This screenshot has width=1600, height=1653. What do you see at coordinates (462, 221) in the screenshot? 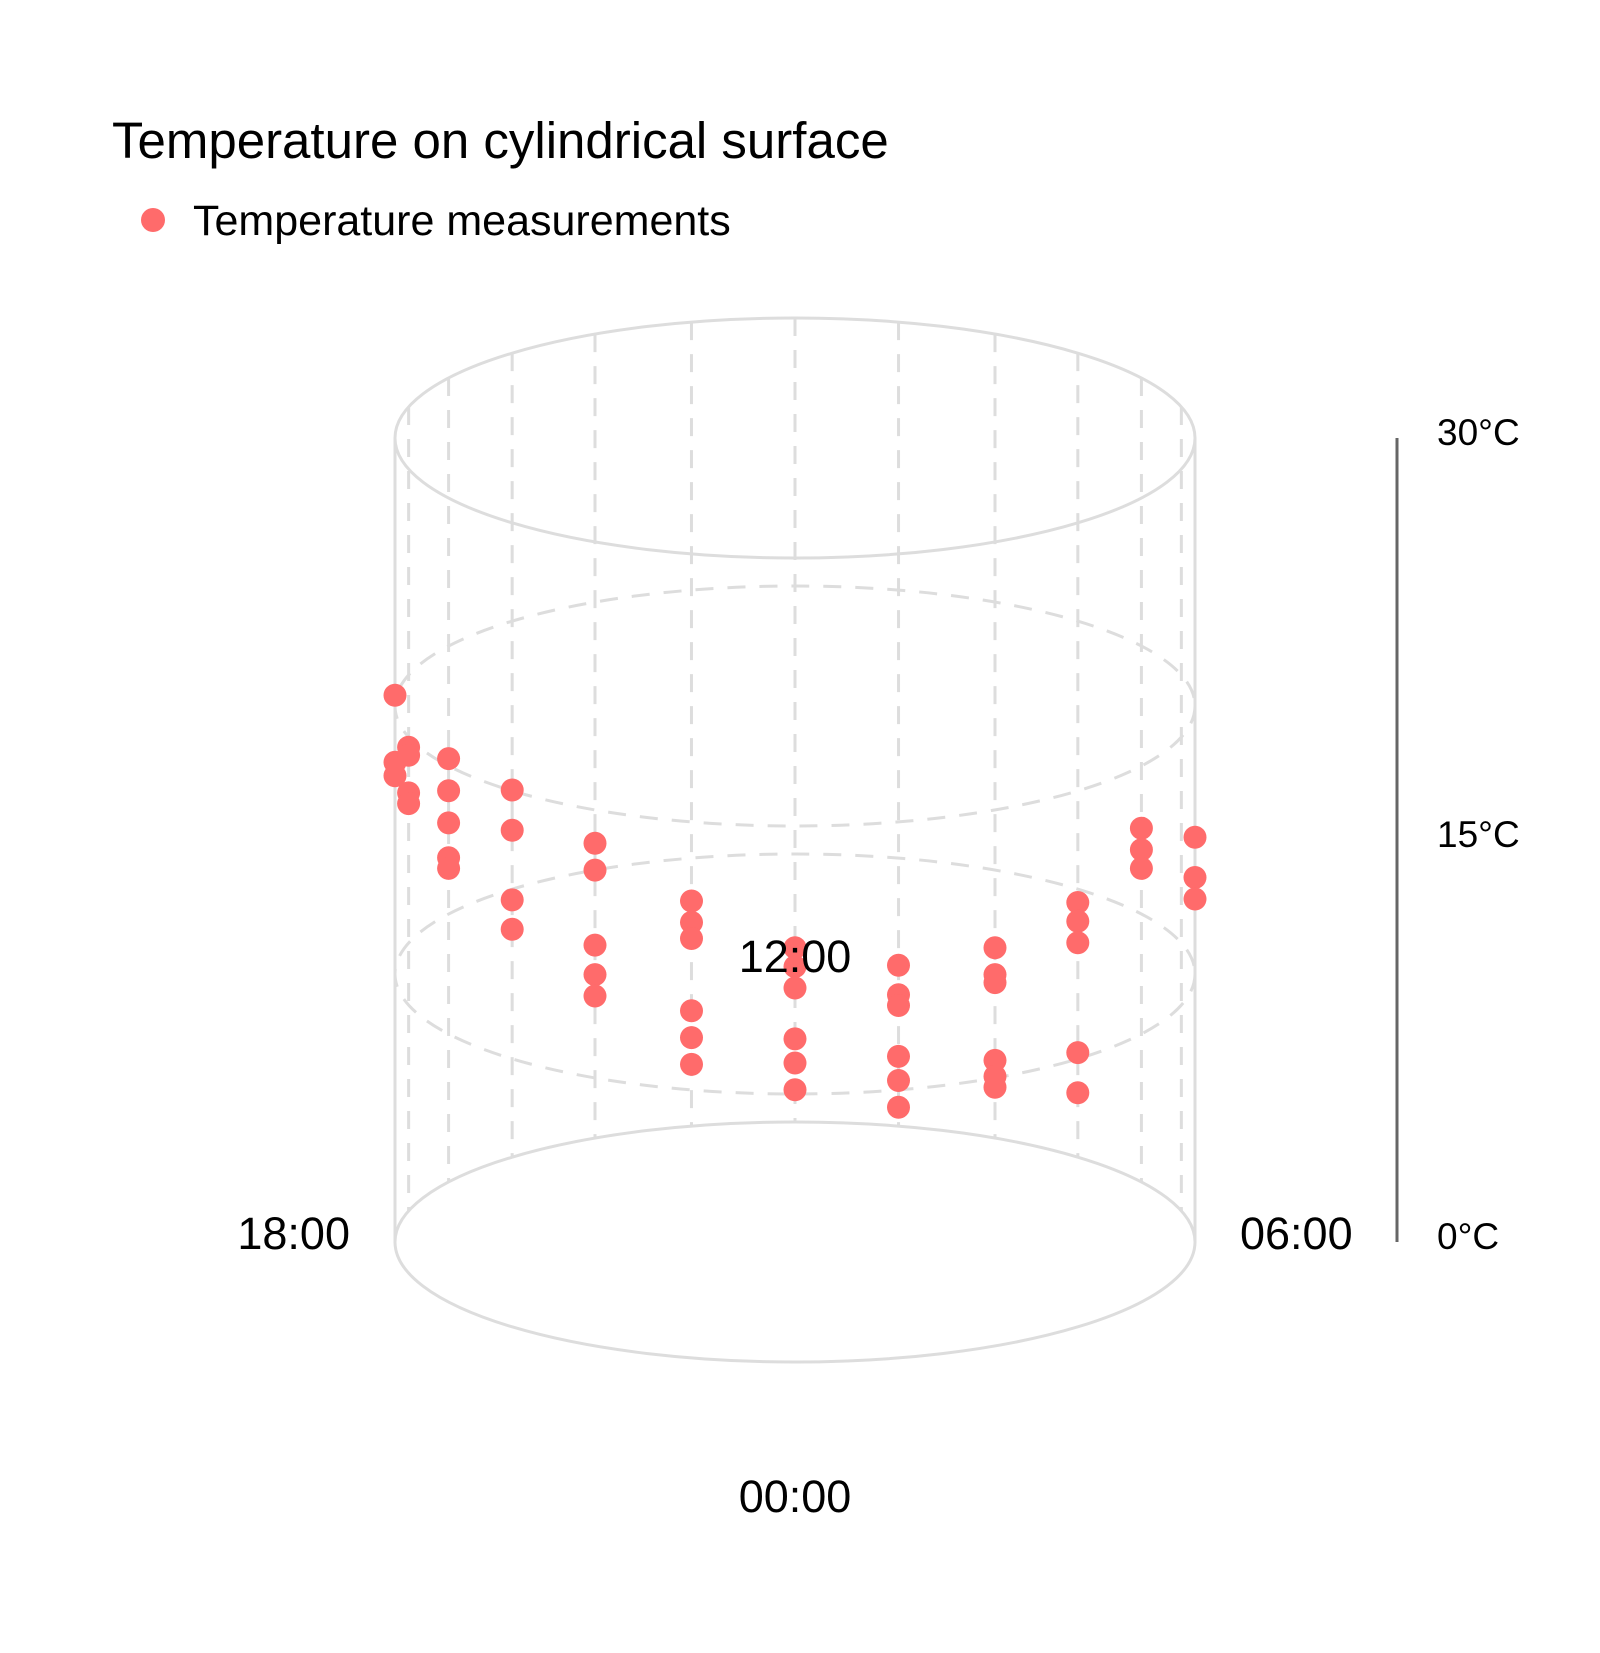
I see `legend-label: Temperature measurements` at bounding box center [462, 221].